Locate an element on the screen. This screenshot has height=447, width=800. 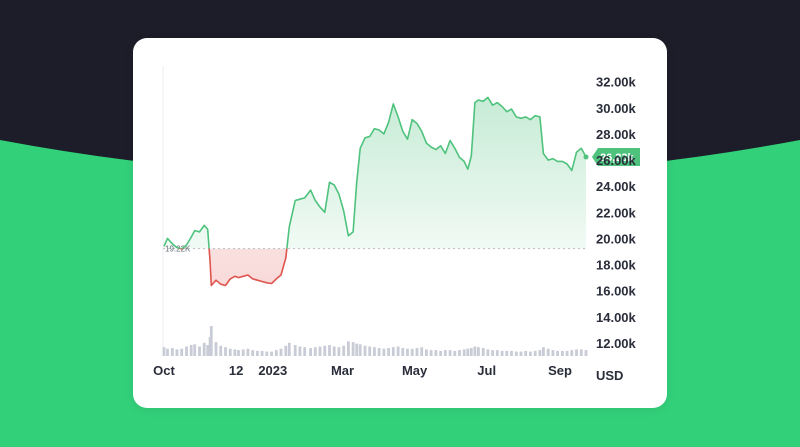
y-tick-label: 12.00k is located at coordinates (616, 343).